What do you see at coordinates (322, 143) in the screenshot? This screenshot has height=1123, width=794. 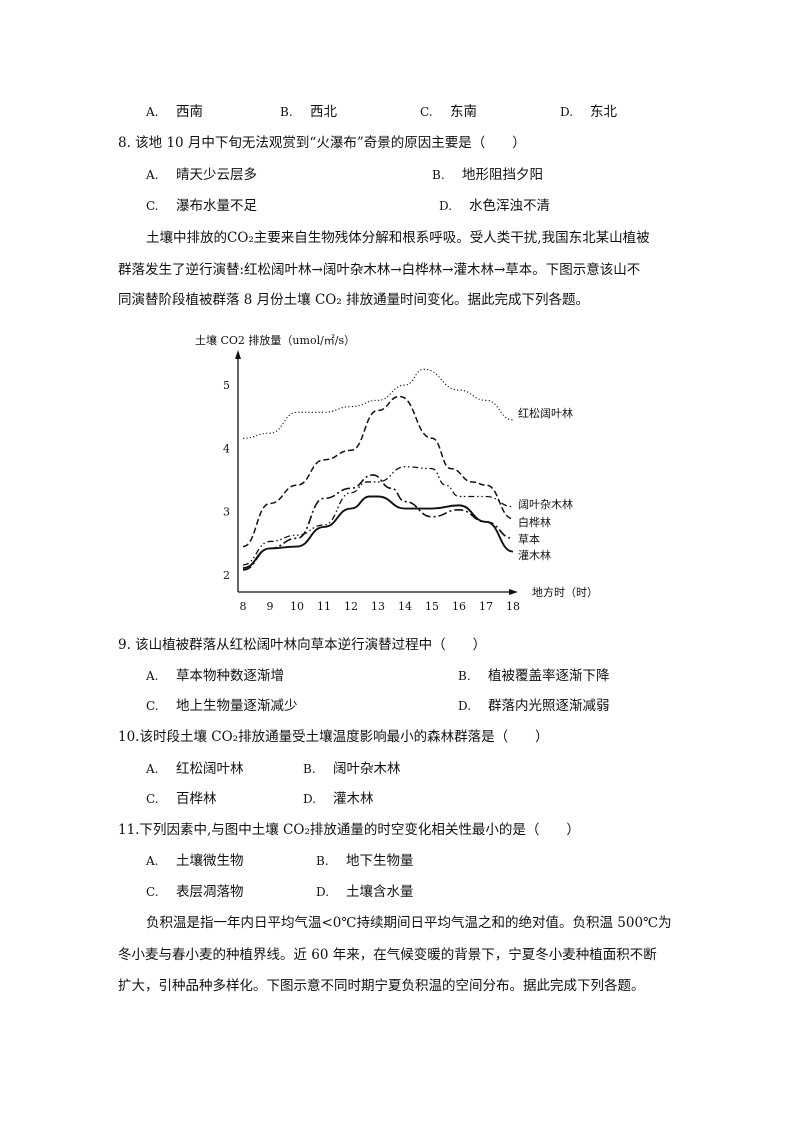 I see `q8-stem: 8. 该地 10 月中下旬无法观赏到“火瀑布”奇景的原因主要是（ ）` at bounding box center [322, 143].